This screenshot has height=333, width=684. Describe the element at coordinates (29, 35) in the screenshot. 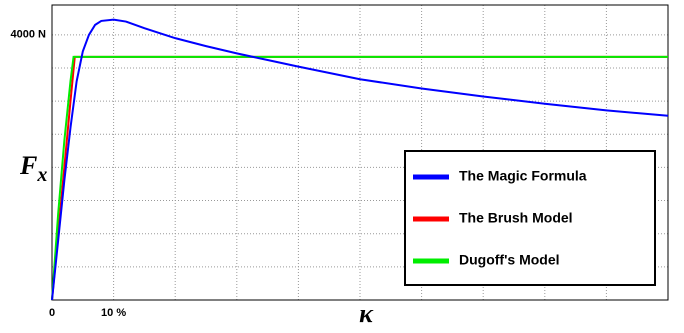

I see `y-tick-label: 4000 N` at that location.